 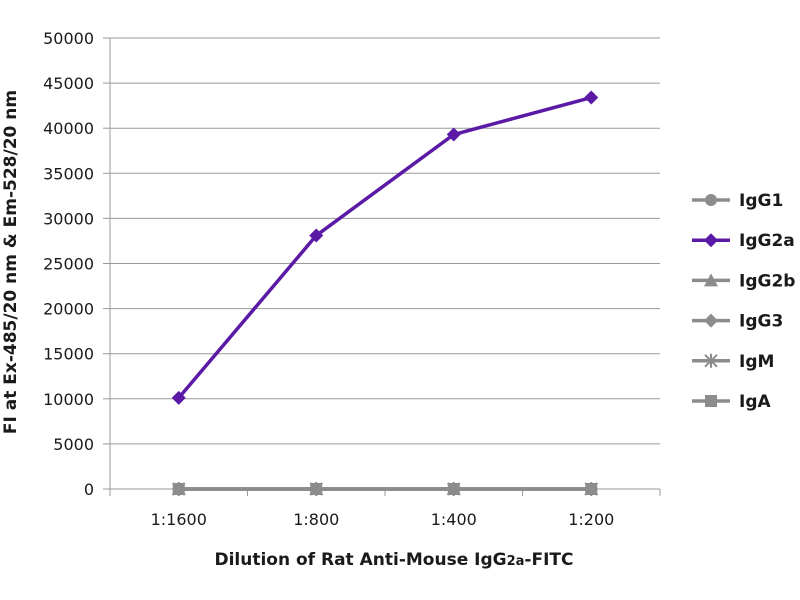 What do you see at coordinates (73, 444) in the screenshot?
I see `y-tick-label: 5000` at bounding box center [73, 444].